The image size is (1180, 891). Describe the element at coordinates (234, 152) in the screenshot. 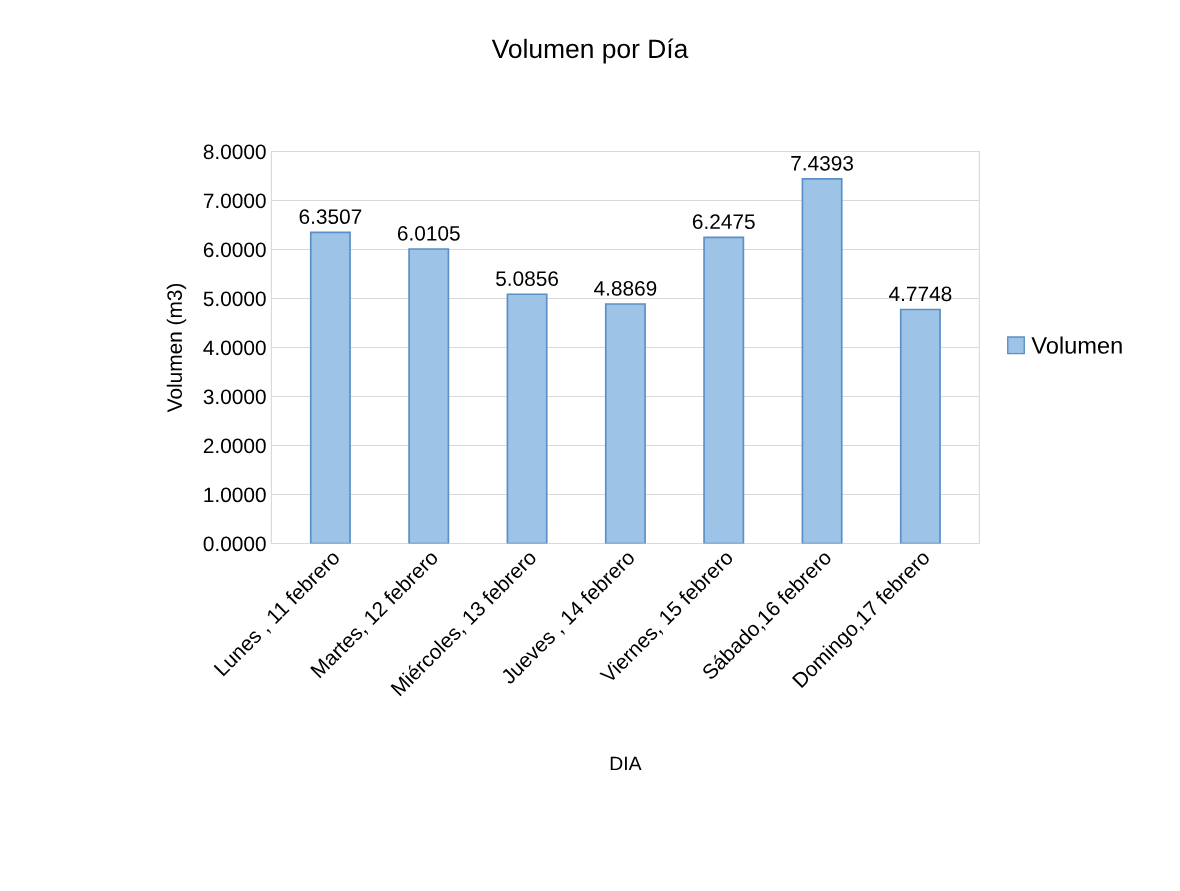

I see `y-tick-label: 8.0000` at that location.